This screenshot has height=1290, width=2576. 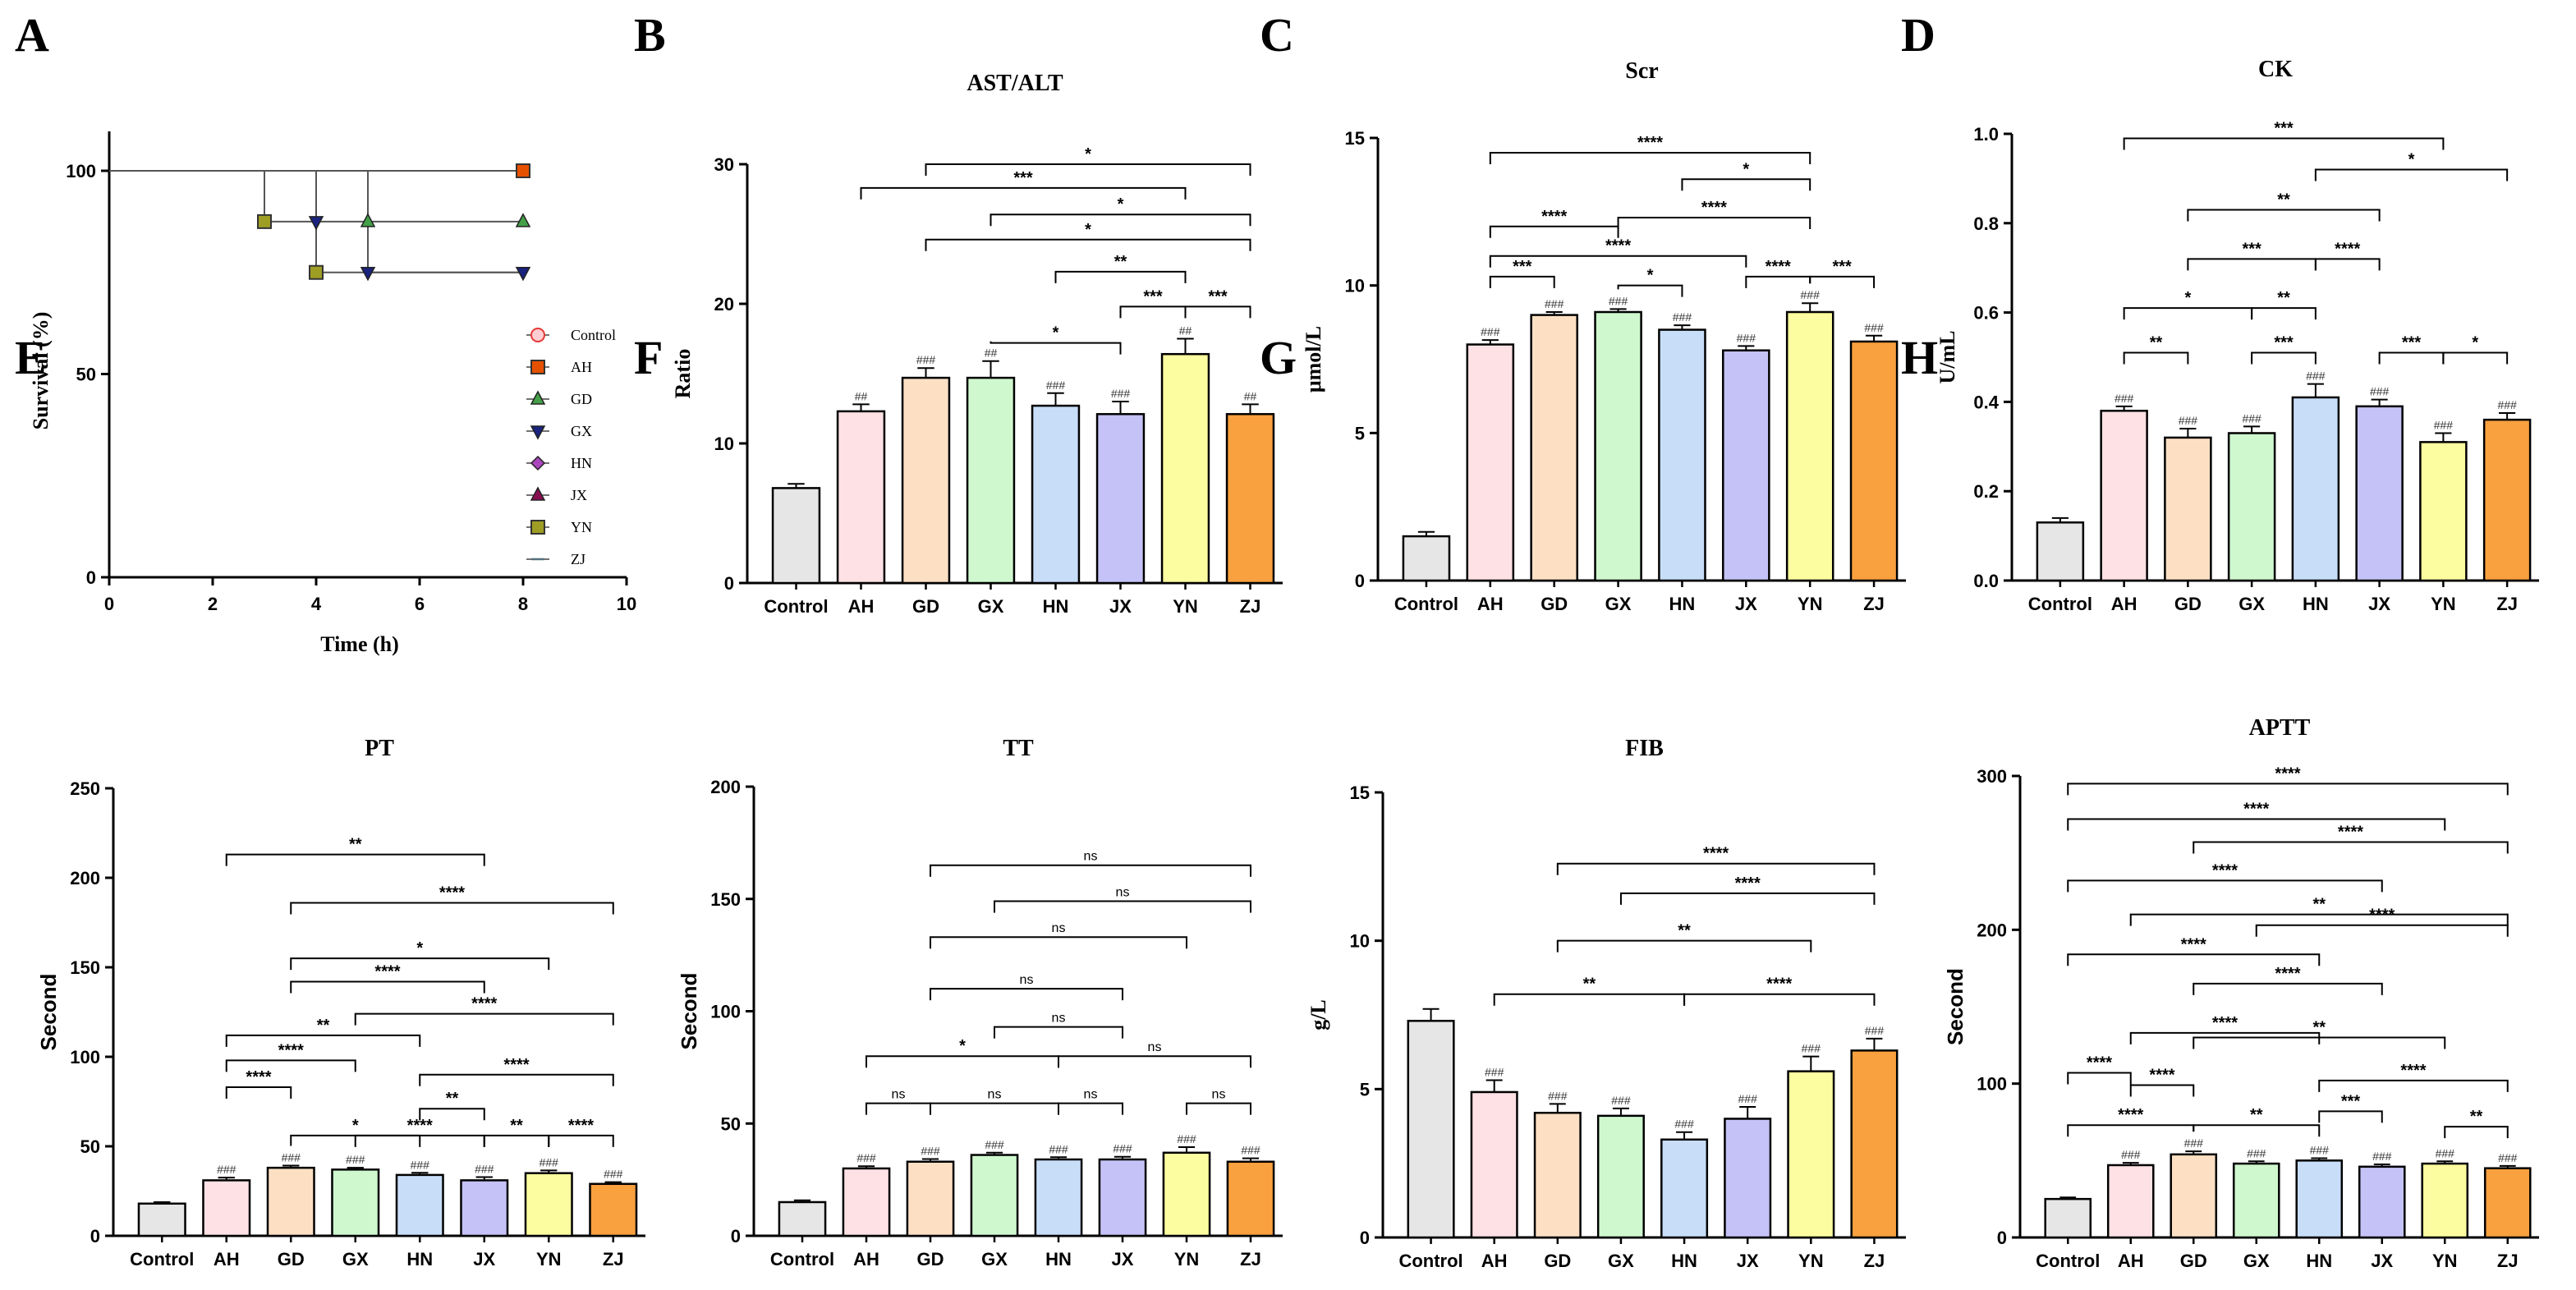 I want to click on x-tick-label-zj: ZJ, so click(x=2508, y=1261).